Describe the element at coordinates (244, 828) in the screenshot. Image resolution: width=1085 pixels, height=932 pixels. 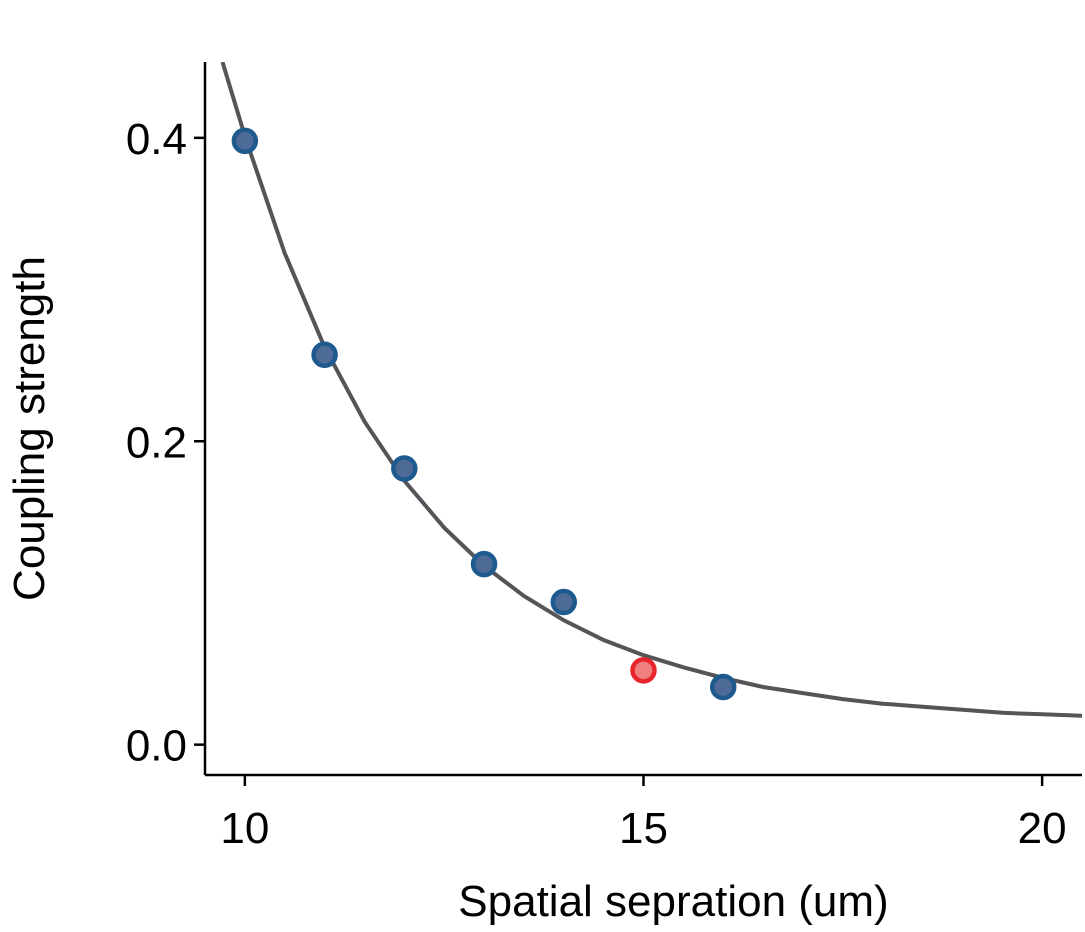
I see `x-tick-label: 10` at that location.